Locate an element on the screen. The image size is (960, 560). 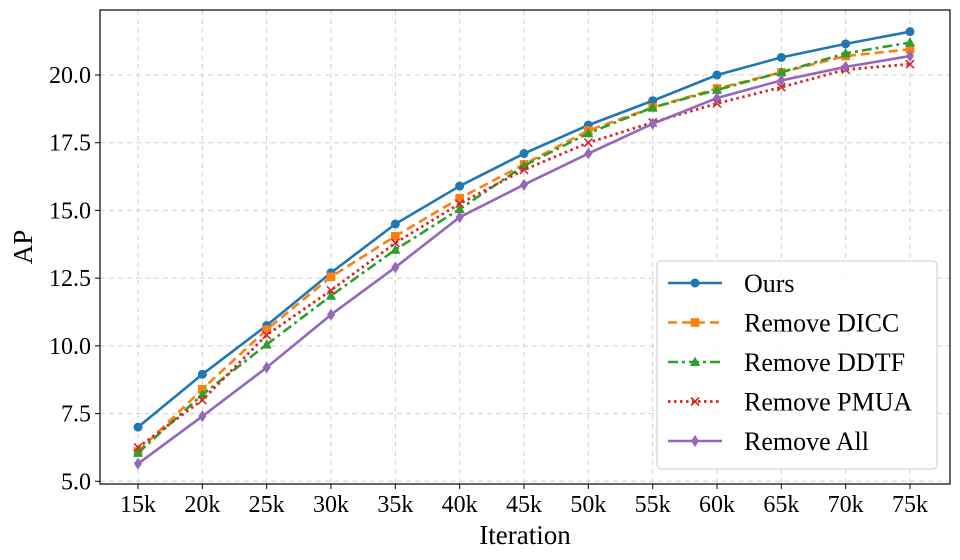
y-tick-label: 7.5 is located at coordinates (76, 415).